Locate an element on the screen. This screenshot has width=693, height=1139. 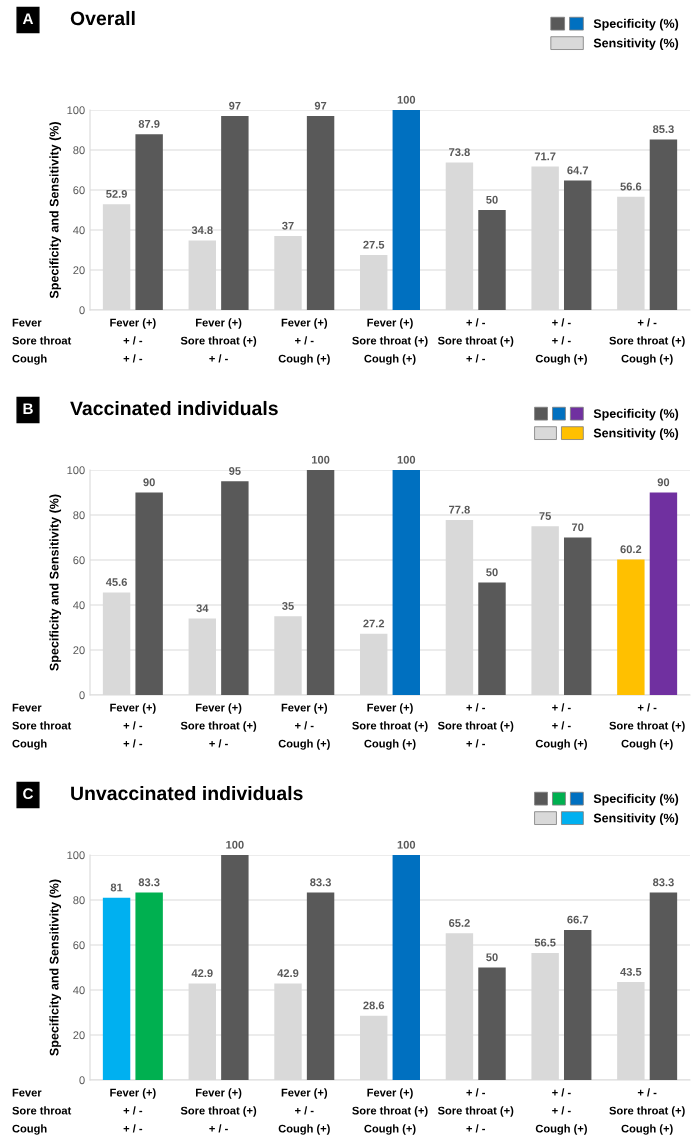
data-label: 66.7 is located at coordinates (578, 919).